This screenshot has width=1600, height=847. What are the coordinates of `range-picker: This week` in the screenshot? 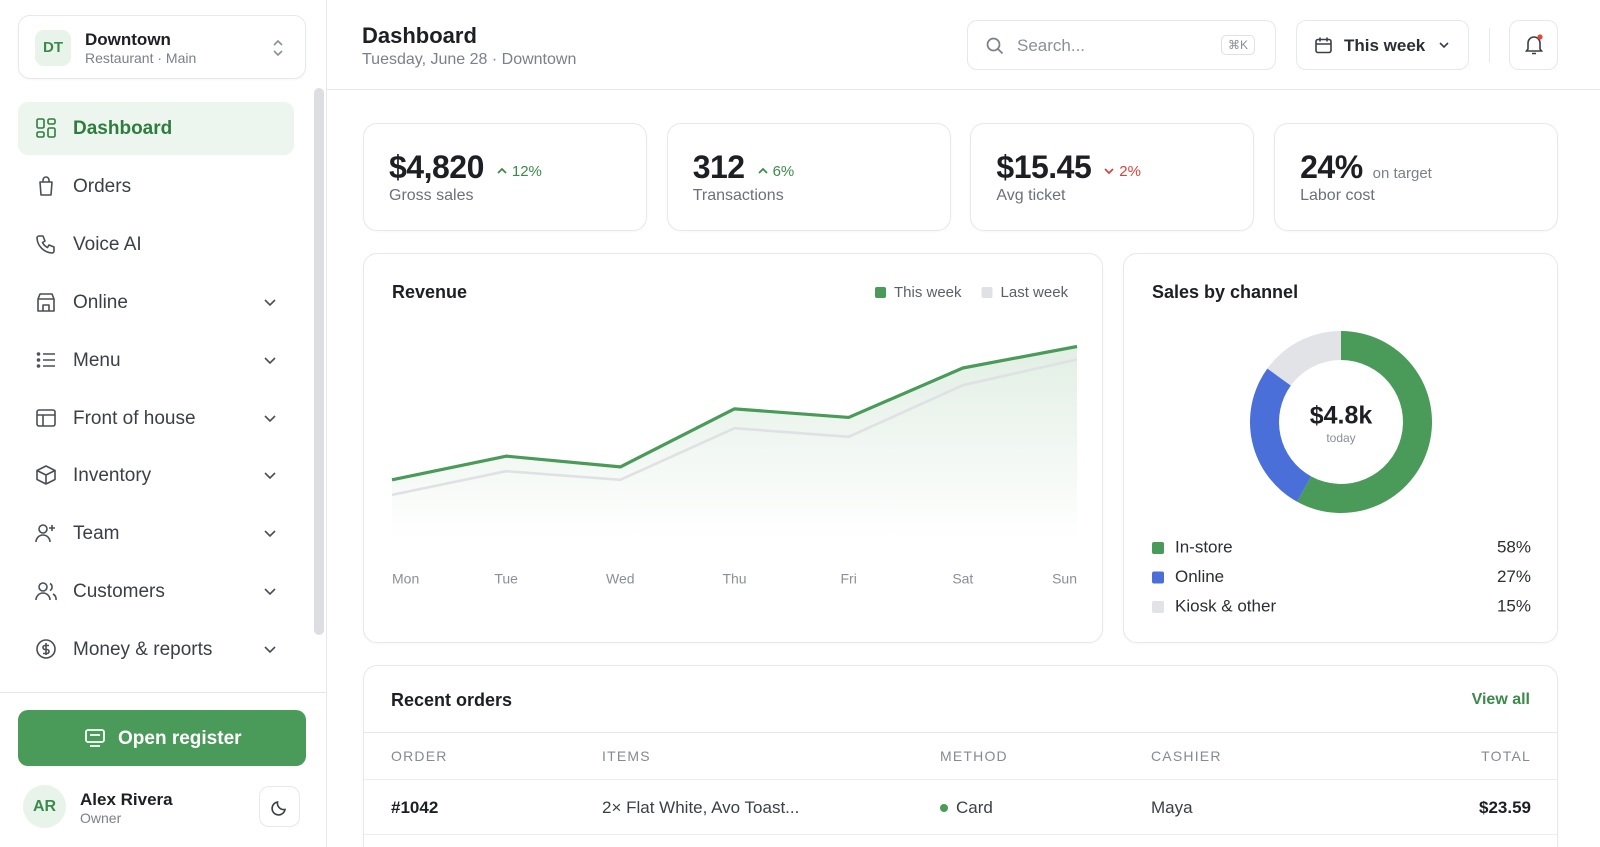 It's located at (1382, 45).